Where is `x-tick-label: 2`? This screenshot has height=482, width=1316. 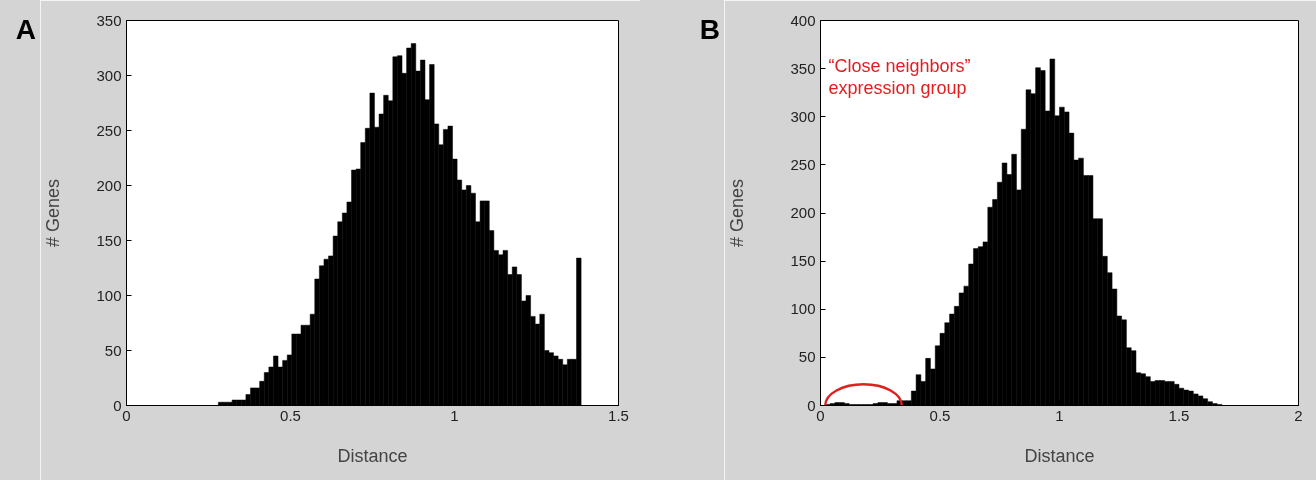 x-tick-label: 2 is located at coordinates (1298, 415).